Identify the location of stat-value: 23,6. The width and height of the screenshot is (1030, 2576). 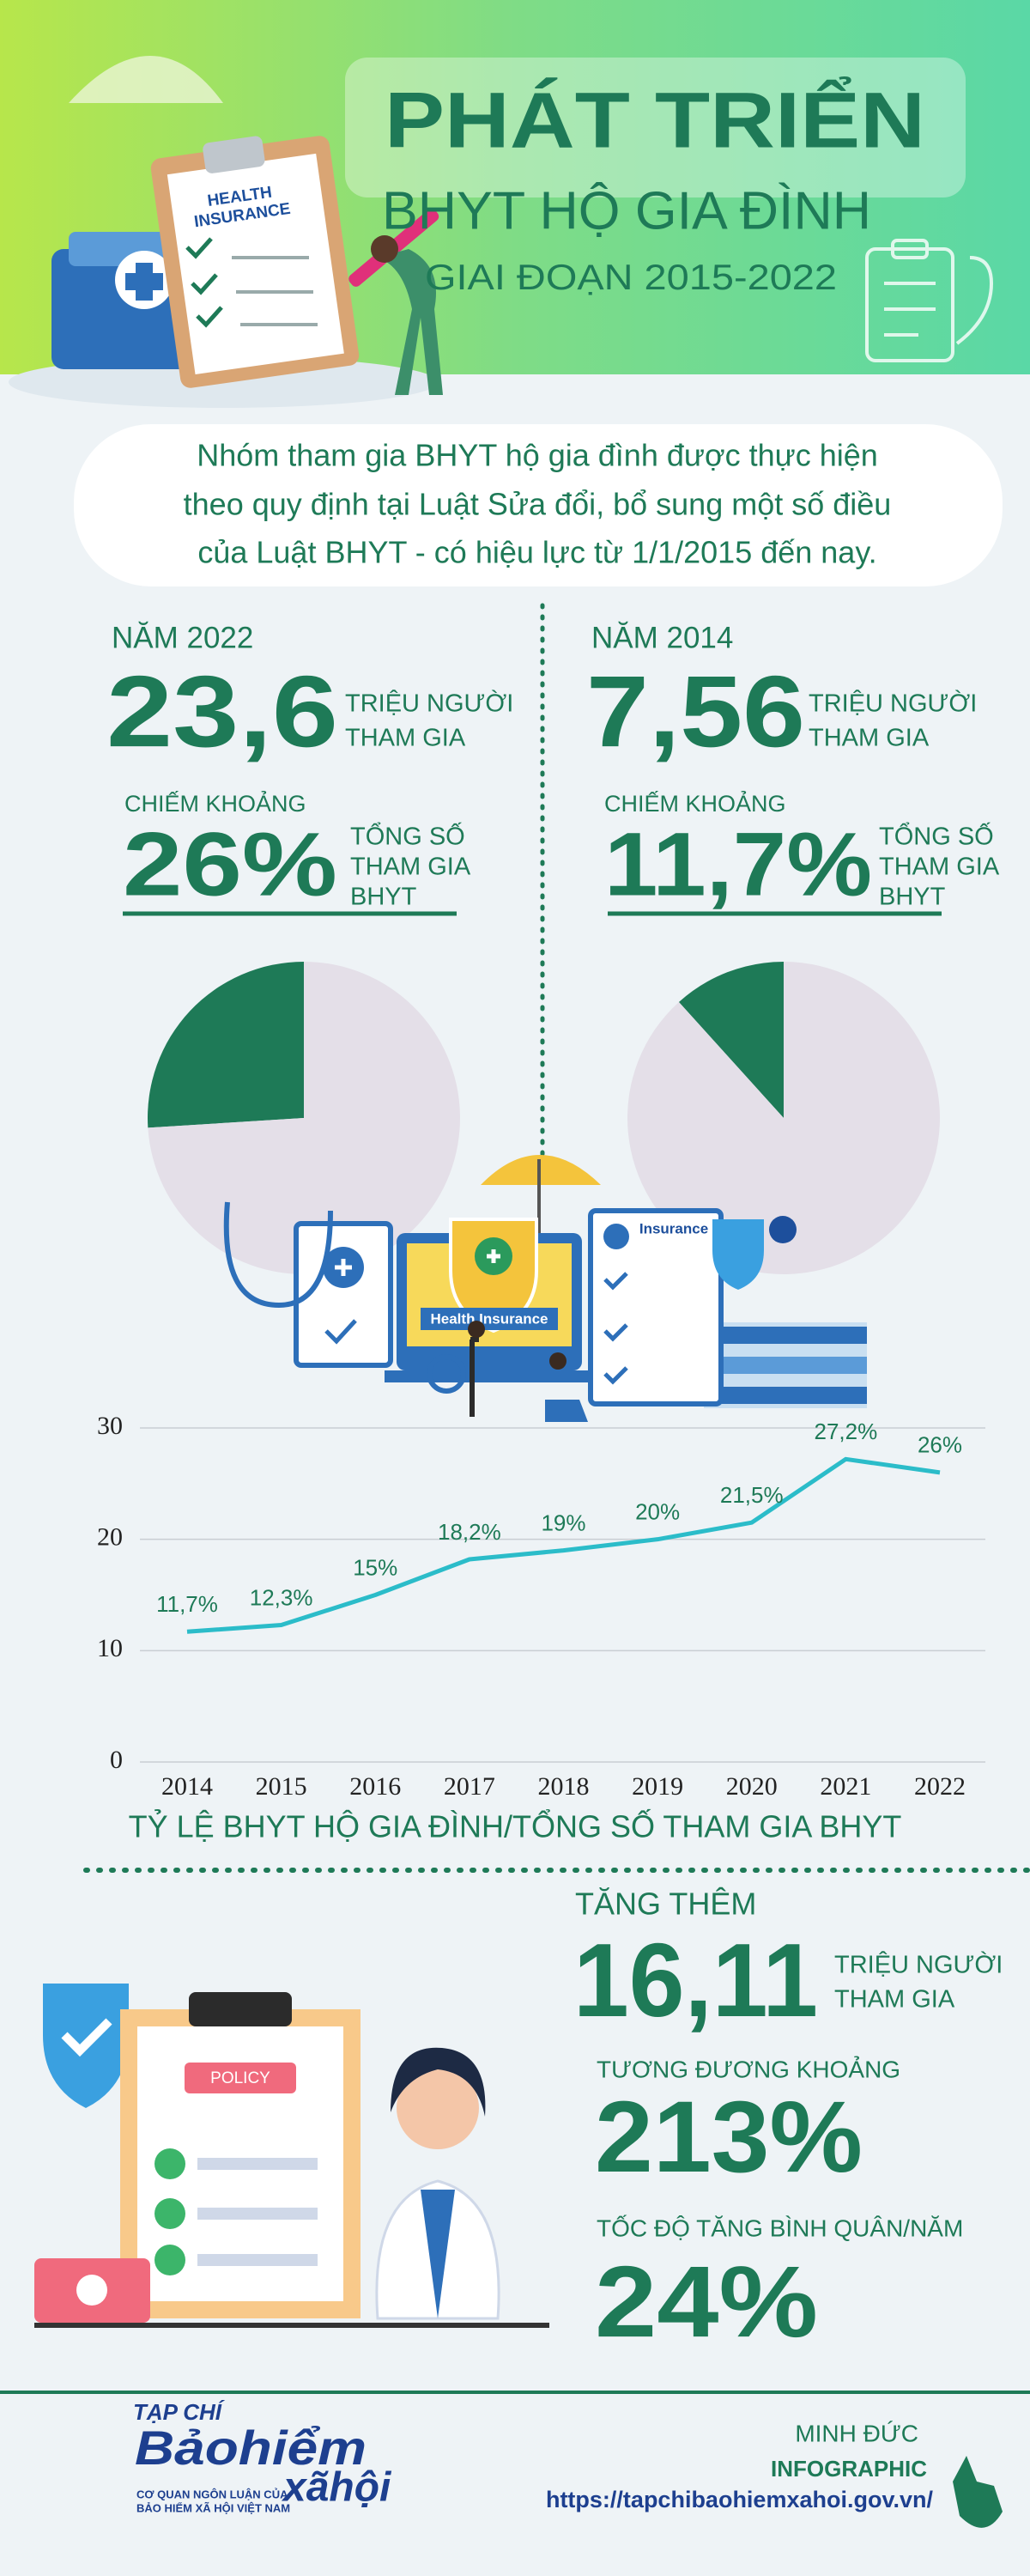
(222, 712).